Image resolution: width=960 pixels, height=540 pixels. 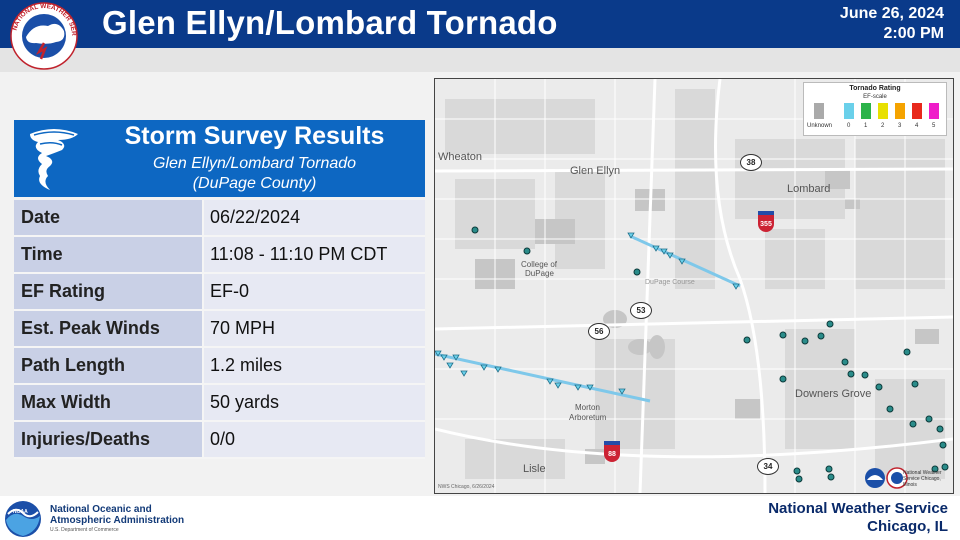 What do you see at coordinates (891, 13) in the screenshot?
I see `header-date: June 26, 2024` at bounding box center [891, 13].